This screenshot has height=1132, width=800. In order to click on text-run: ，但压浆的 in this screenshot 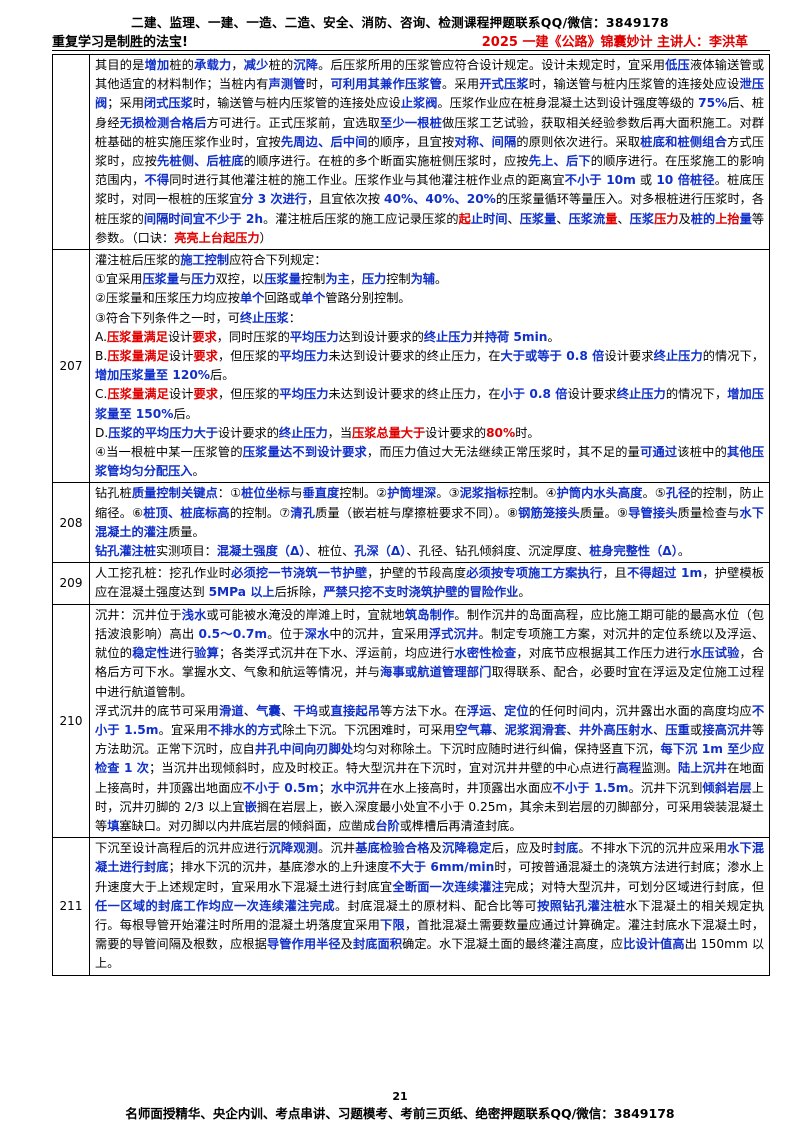, I will do `click(249, 394)`.